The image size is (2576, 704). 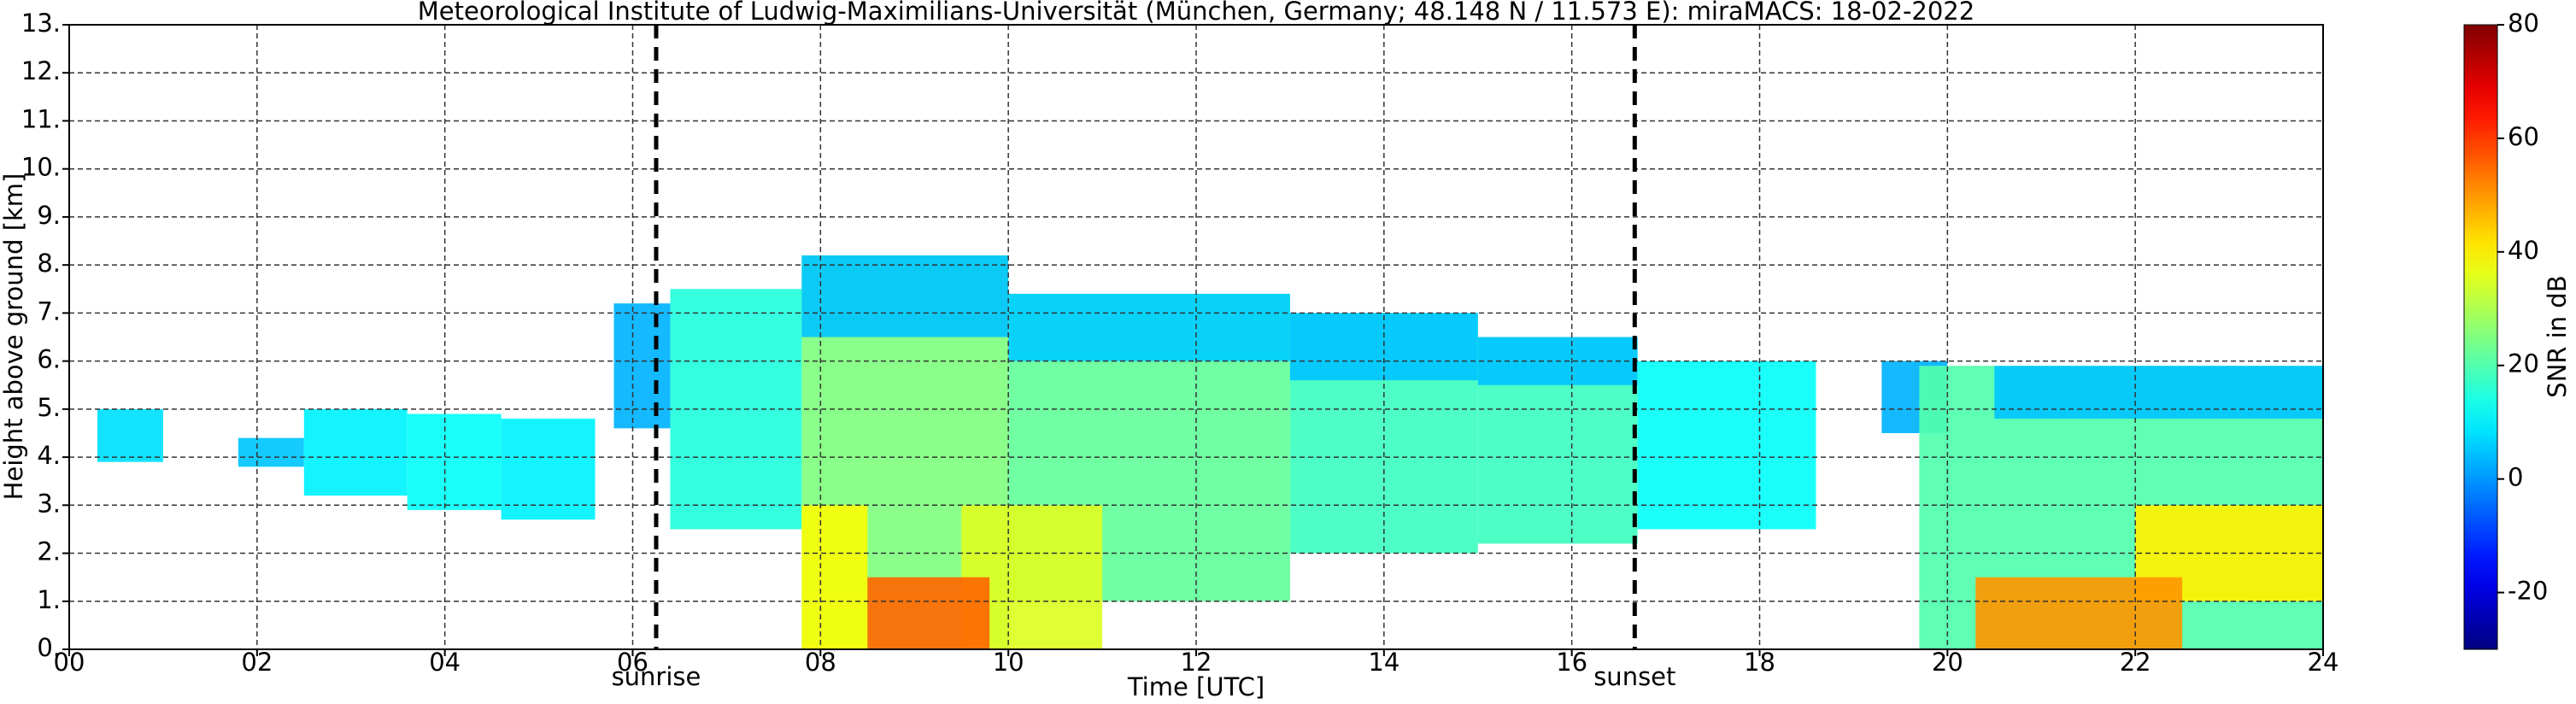 I want to click on x-tick-label: 20, so click(x=1947, y=662).